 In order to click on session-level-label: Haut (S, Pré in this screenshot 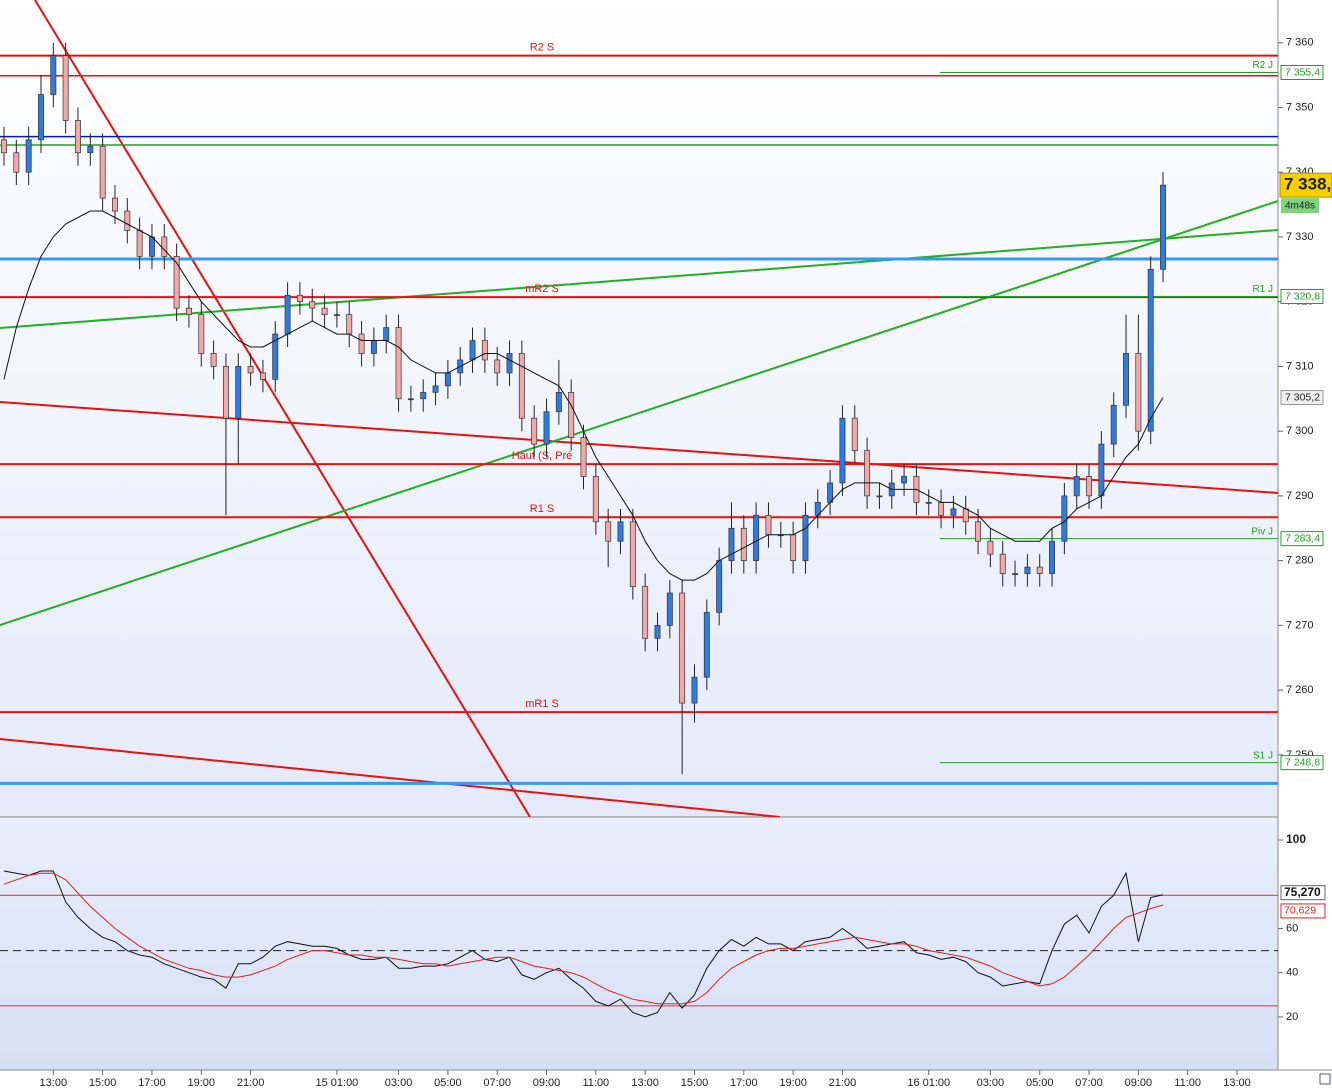, I will do `click(542, 456)`.